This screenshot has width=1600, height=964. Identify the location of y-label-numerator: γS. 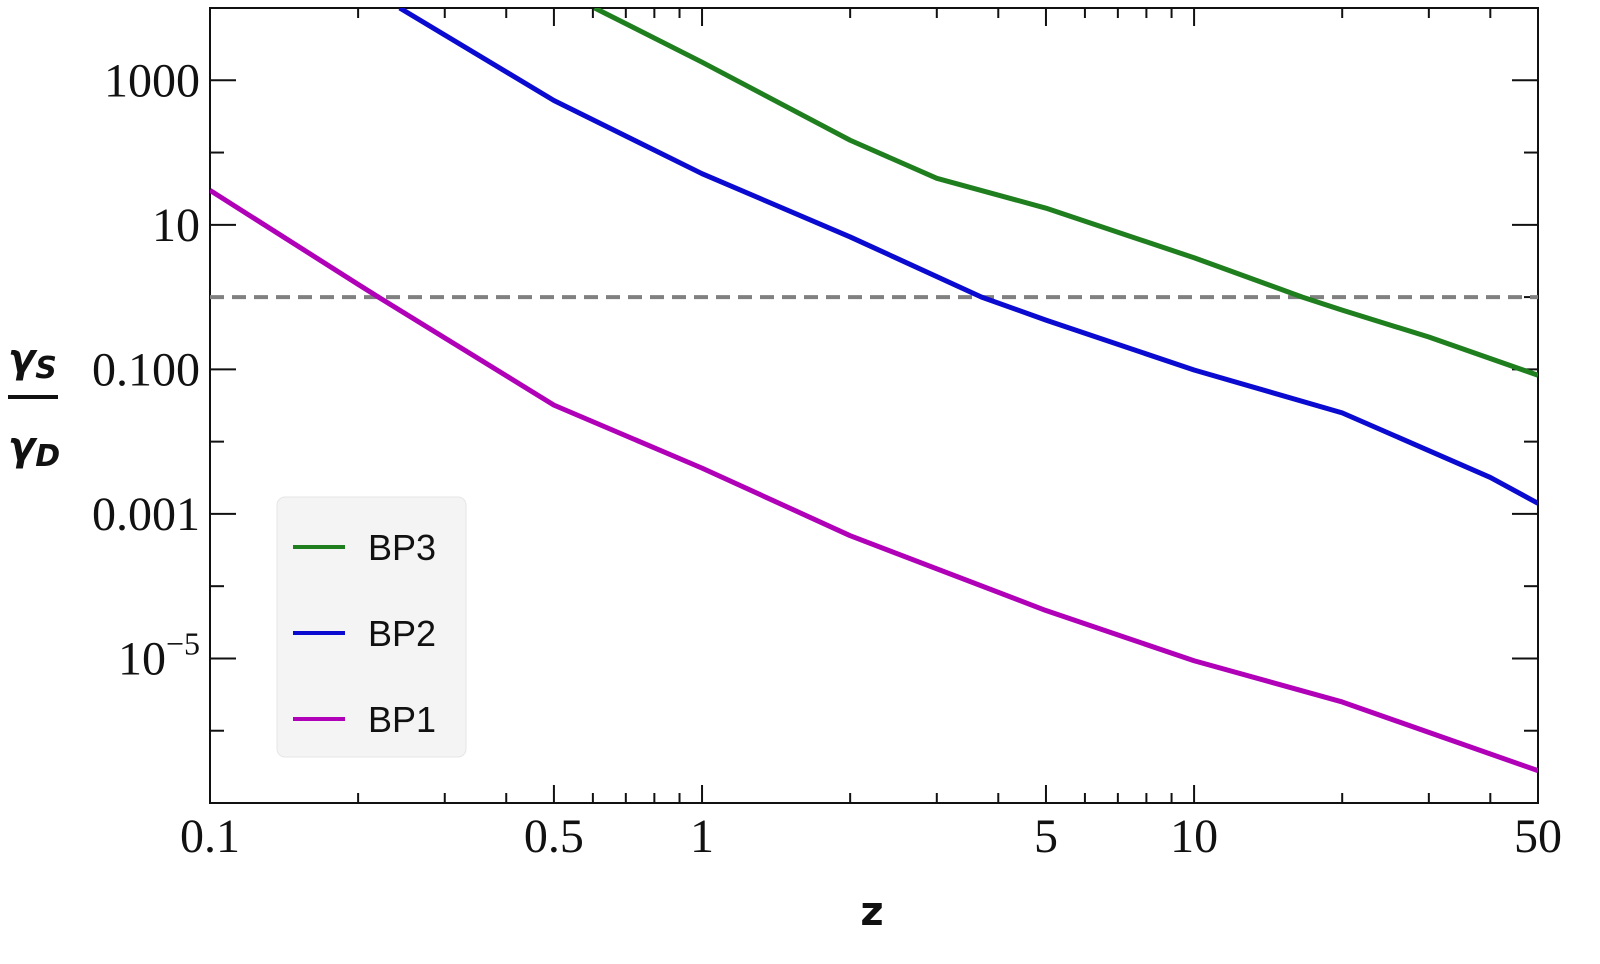
(32, 361).